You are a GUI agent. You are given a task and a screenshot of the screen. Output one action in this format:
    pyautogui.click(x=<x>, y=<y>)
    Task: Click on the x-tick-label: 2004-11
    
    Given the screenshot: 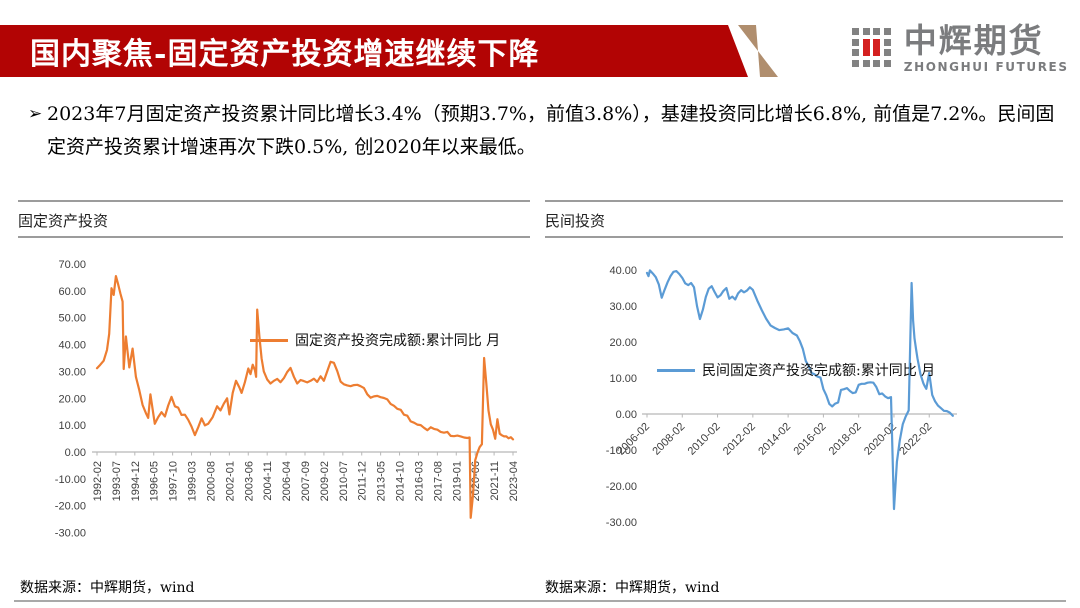 What is the action you would take?
    pyautogui.click(x=268, y=481)
    